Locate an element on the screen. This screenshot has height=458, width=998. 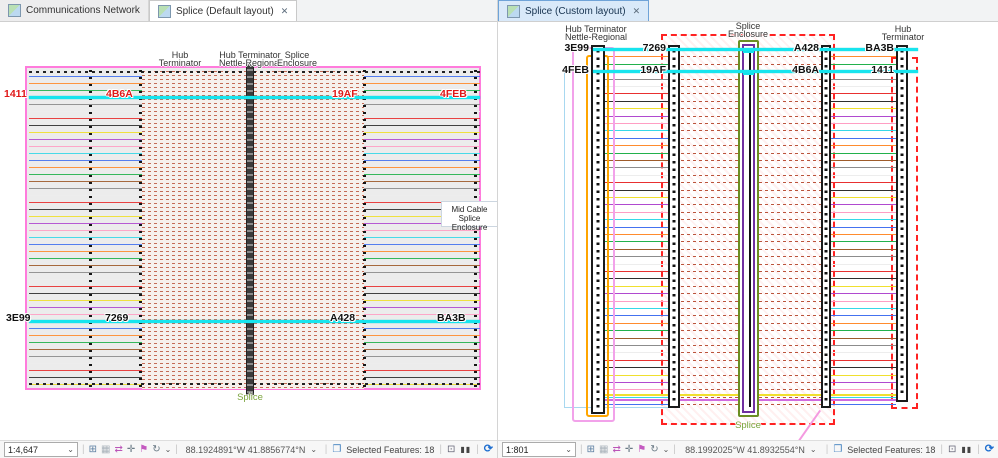
hub-terminator-bar is located at coordinates (902, 223).